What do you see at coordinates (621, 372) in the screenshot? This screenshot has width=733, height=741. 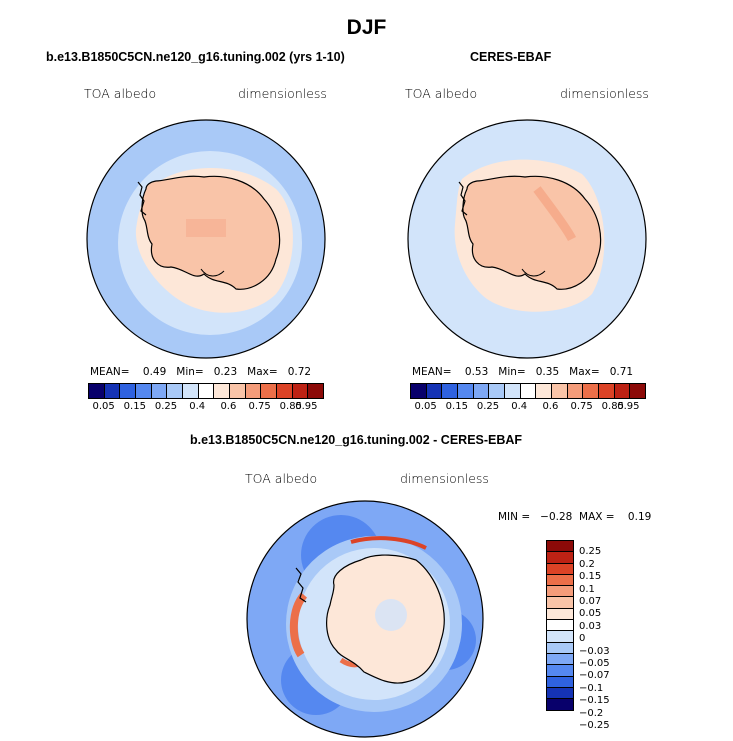 I see `max-value: 0.71` at bounding box center [621, 372].